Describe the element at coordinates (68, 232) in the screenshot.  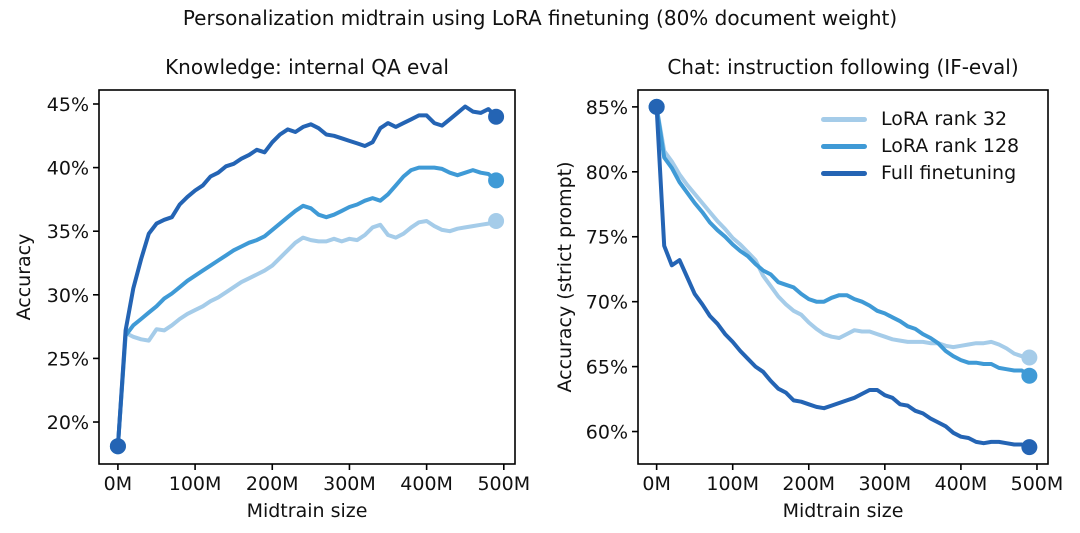
I see `y-tick-label: 35%` at that location.